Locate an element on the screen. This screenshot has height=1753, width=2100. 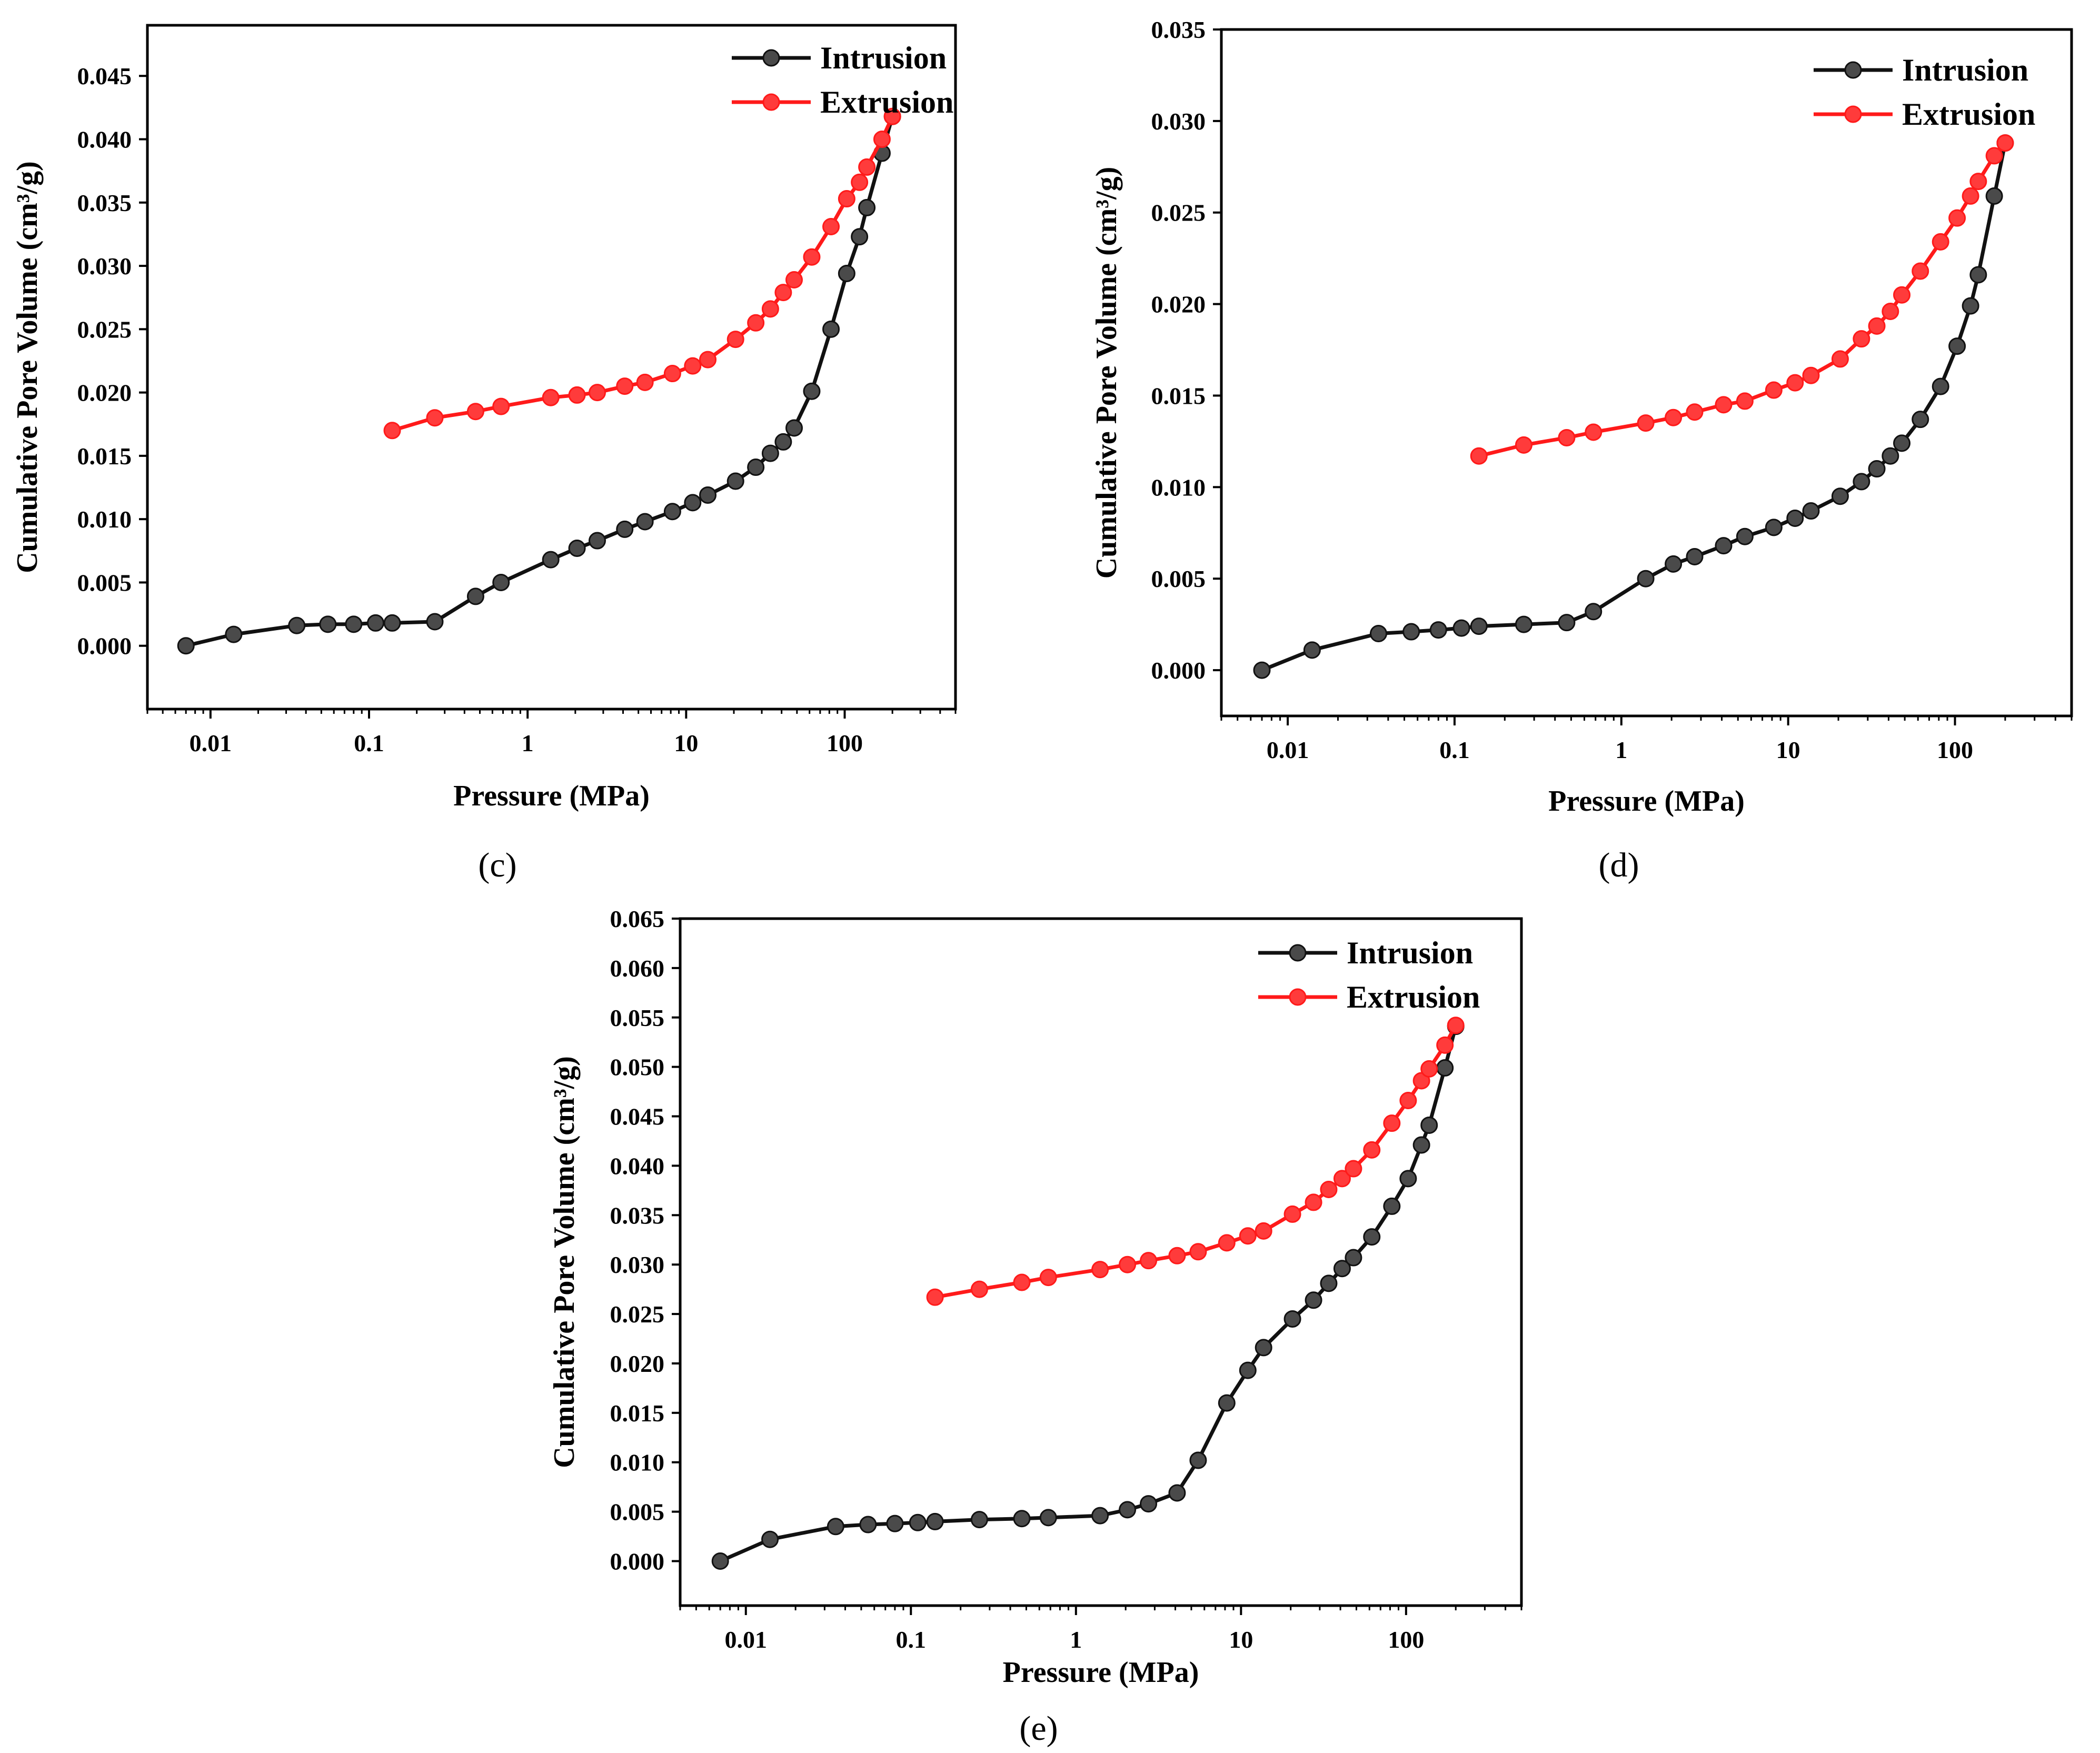
legend-intrusion-marker is located at coordinates (1298, 953).